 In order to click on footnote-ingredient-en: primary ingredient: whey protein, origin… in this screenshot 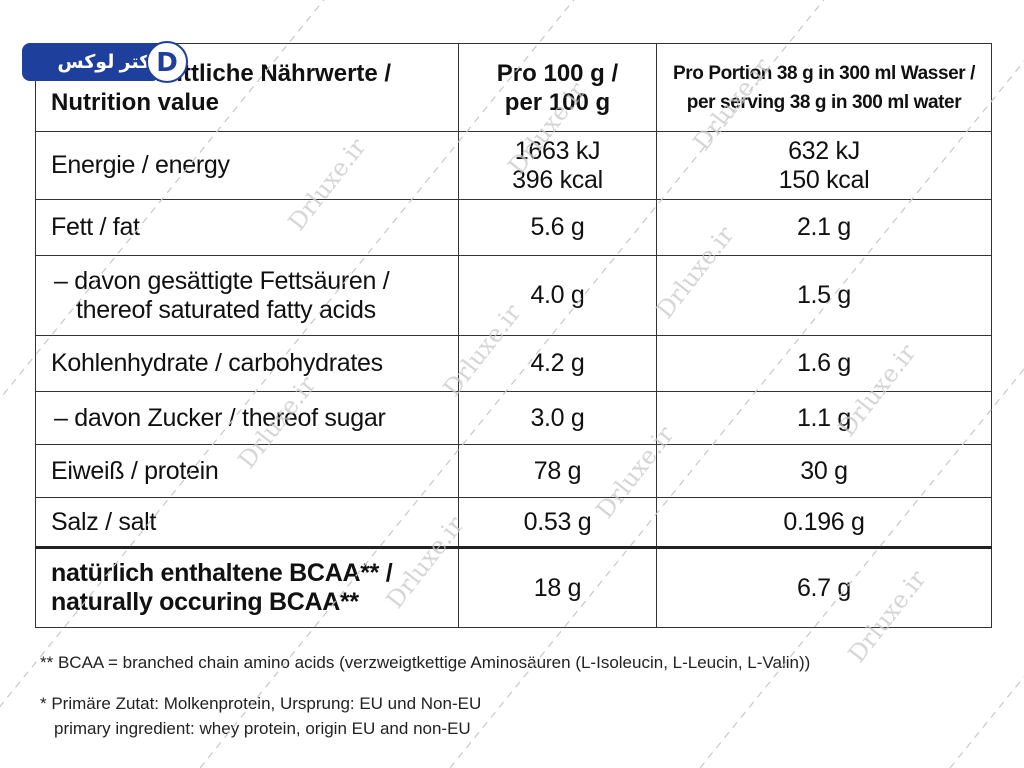, I will do `click(262, 728)`.